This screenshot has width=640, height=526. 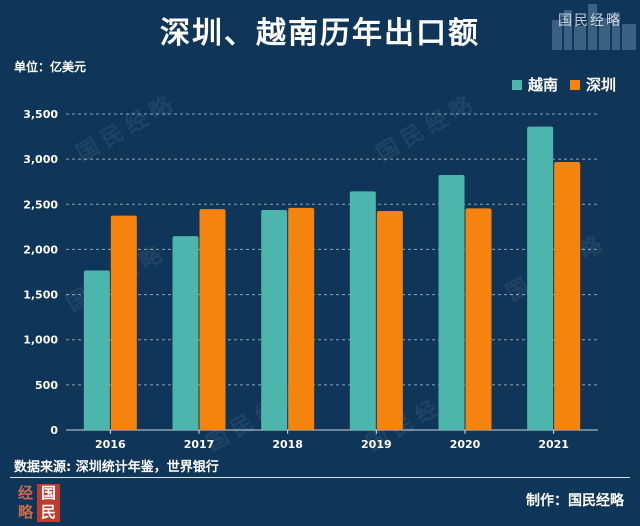 What do you see at coordinates (25, 493) in the screenshot?
I see `seal-char: 经` at bounding box center [25, 493].